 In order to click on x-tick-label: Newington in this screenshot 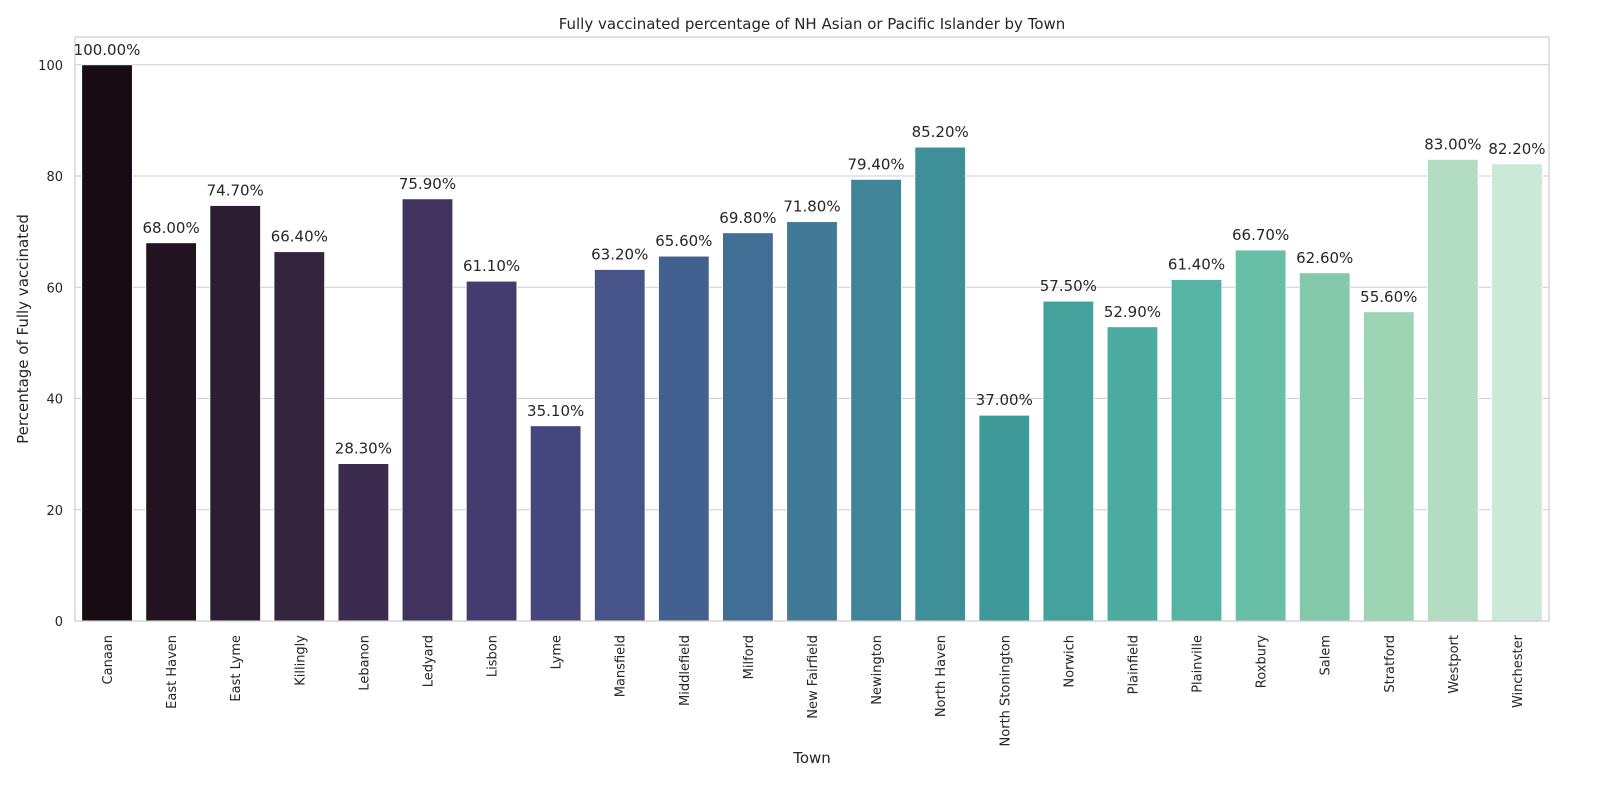, I will do `click(877, 670)`.